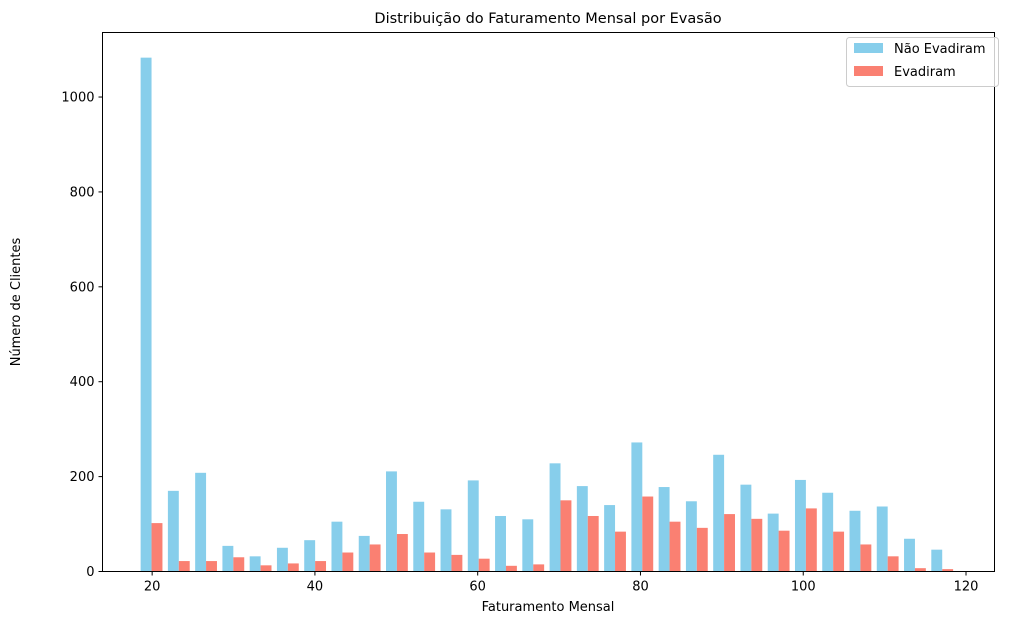 Image resolution: width=1014 pixels, height=624 pixels. I want to click on legend-frame, so click(922, 62).